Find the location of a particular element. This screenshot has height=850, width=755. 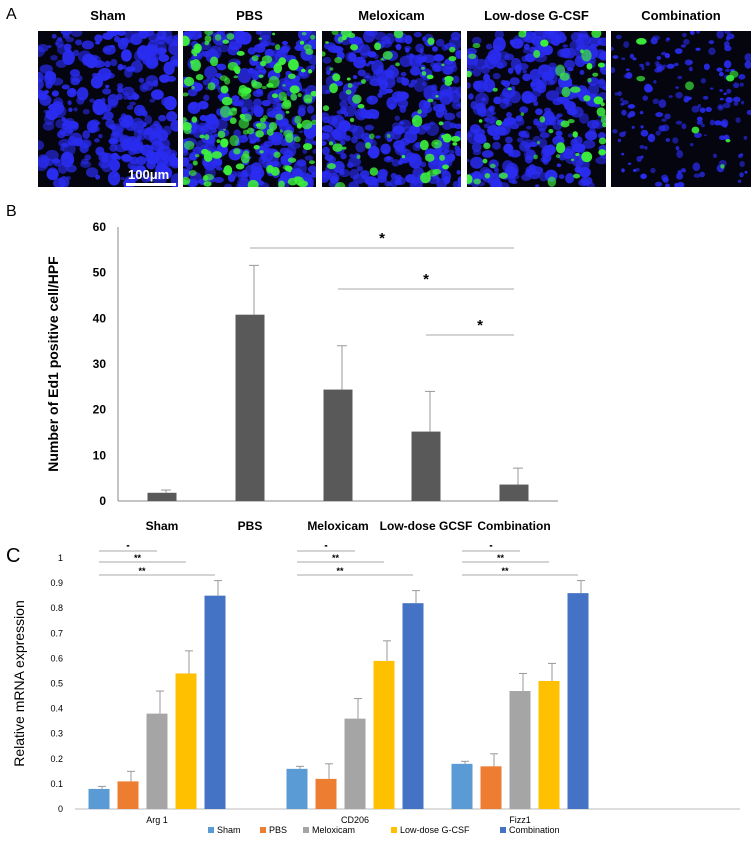

x-tick-label: PBS is located at coordinates (250, 524).